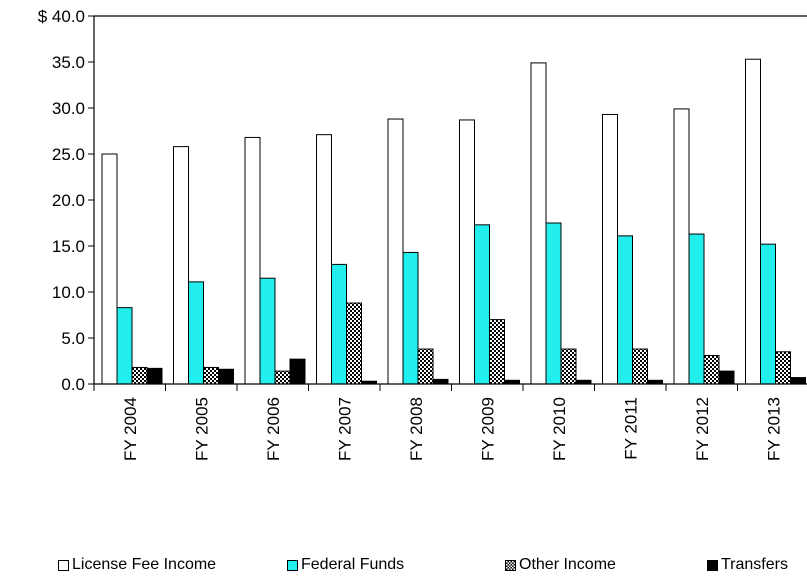  Describe the element at coordinates (353, 564) in the screenshot. I see `legend-label: Federal Funds` at that location.